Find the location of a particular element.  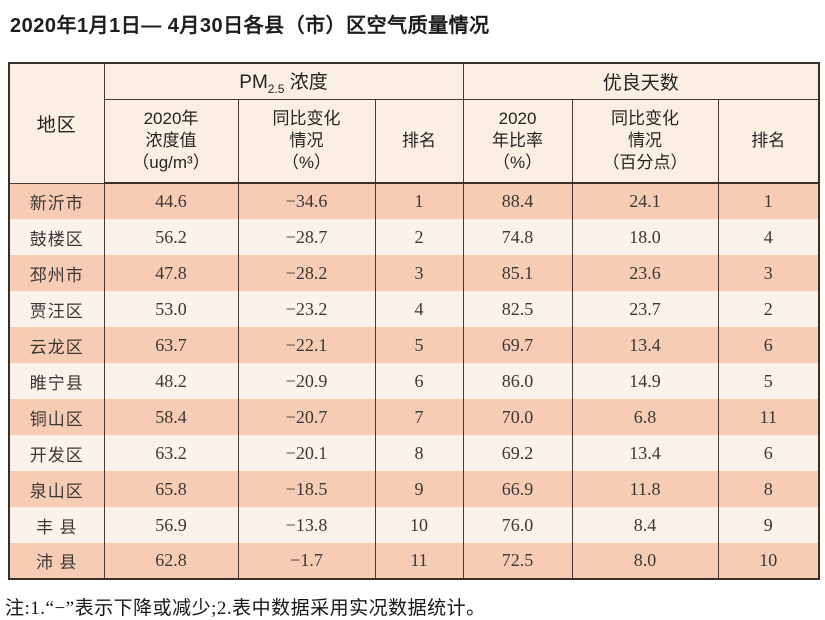

value-cell: −13.8 is located at coordinates (306, 525).